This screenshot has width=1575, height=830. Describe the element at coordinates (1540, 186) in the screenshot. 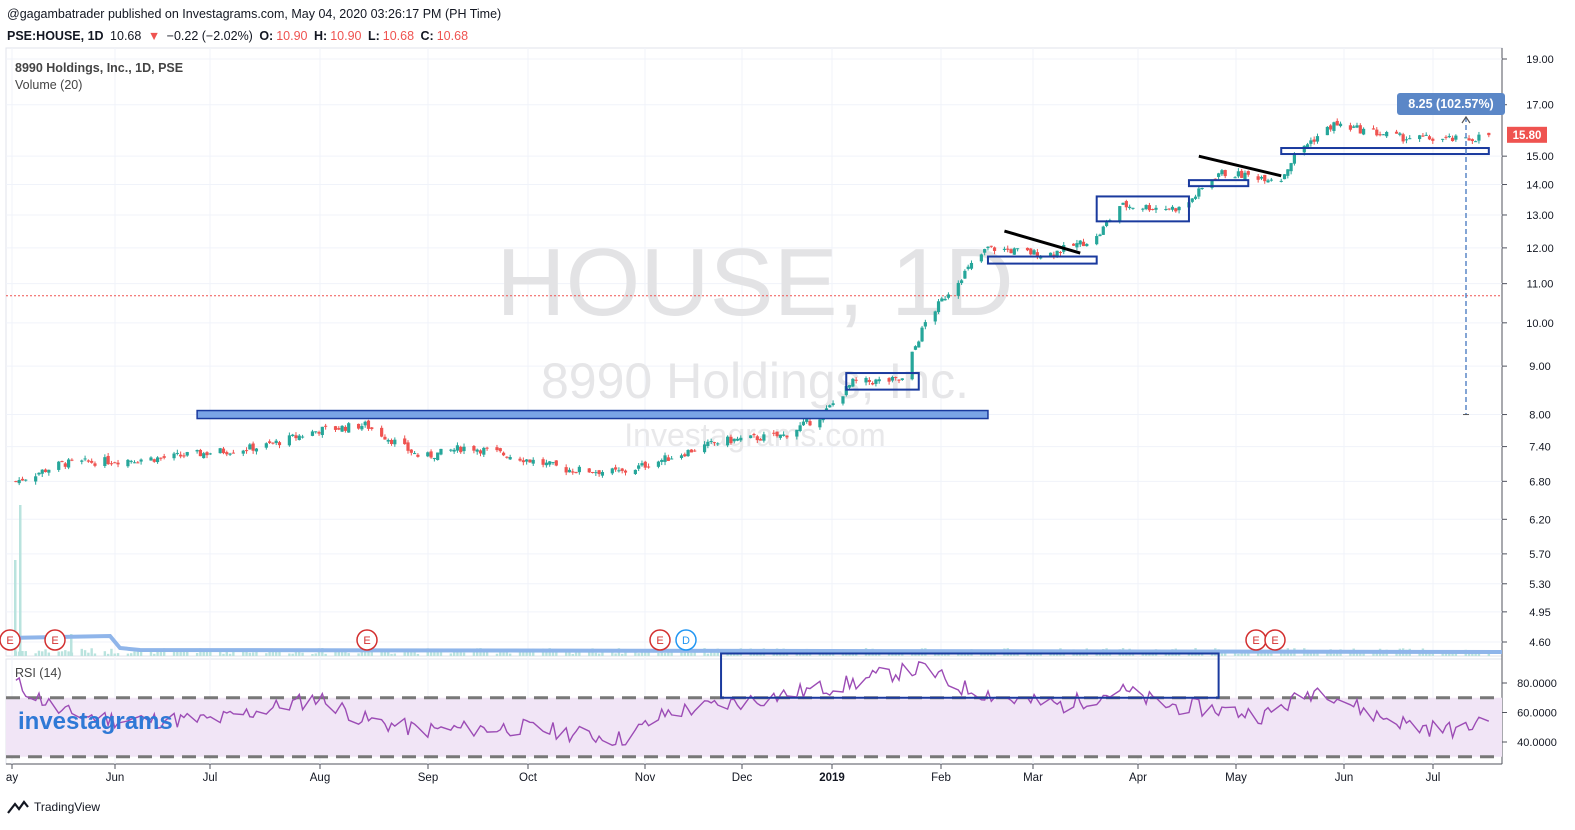

I see `price-tick-label: 14.00` at that location.